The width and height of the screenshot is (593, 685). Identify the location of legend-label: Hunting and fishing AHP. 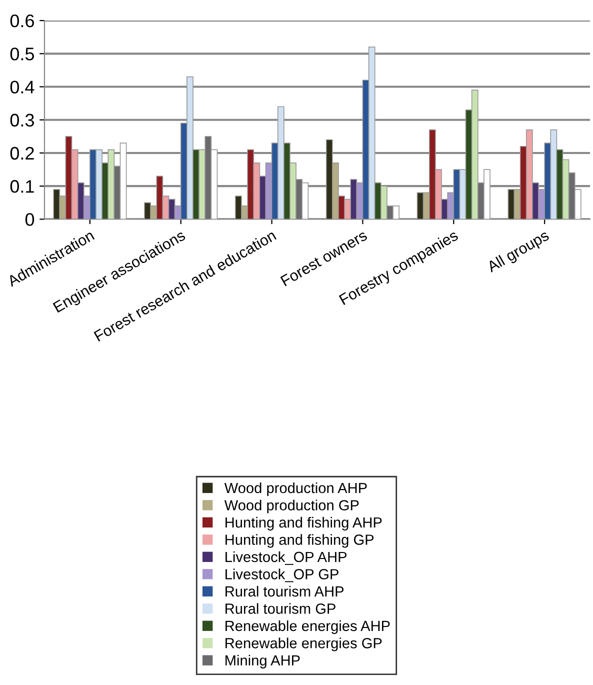
(304, 523).